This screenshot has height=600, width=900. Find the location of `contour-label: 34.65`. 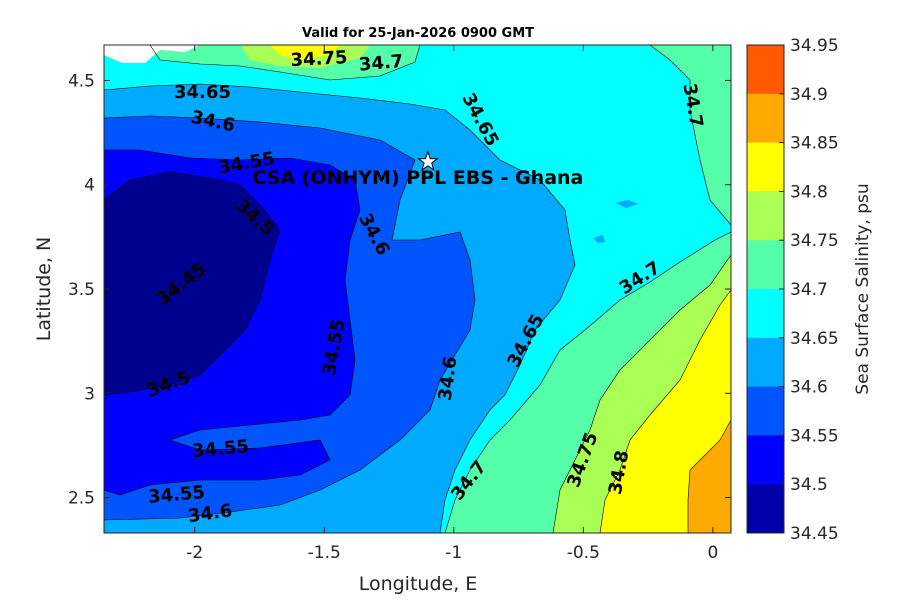

contour-label: 34.65 is located at coordinates (202, 92).